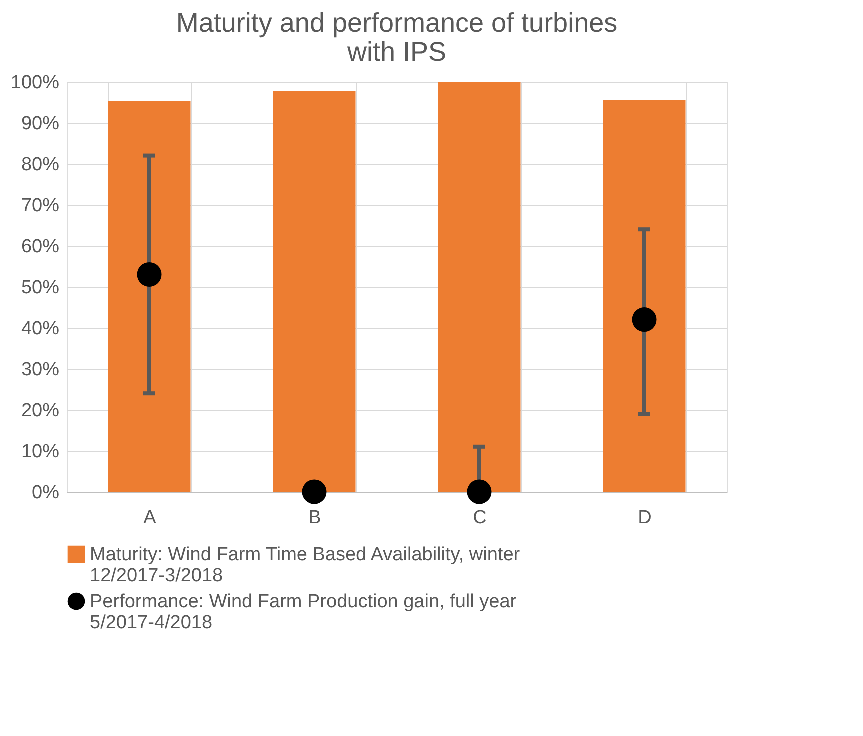  Describe the element at coordinates (304, 613) in the screenshot. I see `legend-label: Performance: Wind Farm Production gain, full year 5/2017-4/2018` at that location.